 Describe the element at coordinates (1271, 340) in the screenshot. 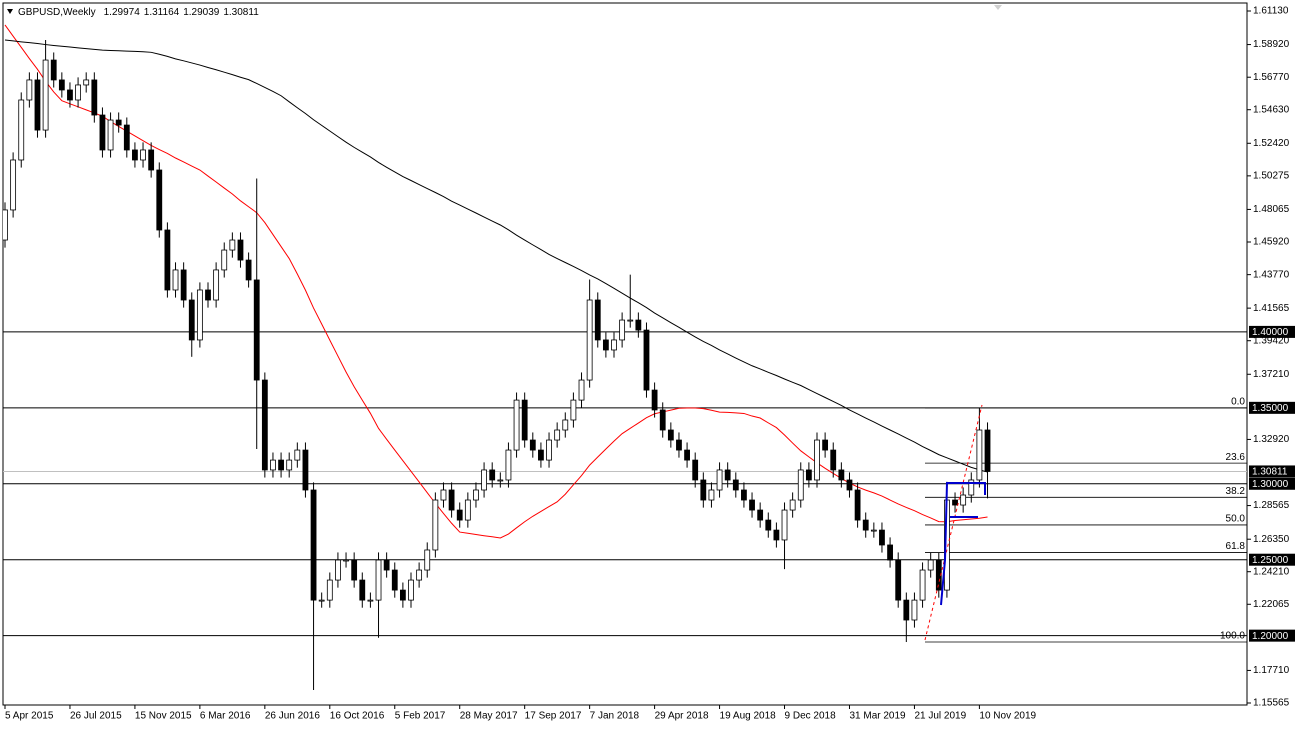

I see `y-tick-label: 1.39420` at that location.